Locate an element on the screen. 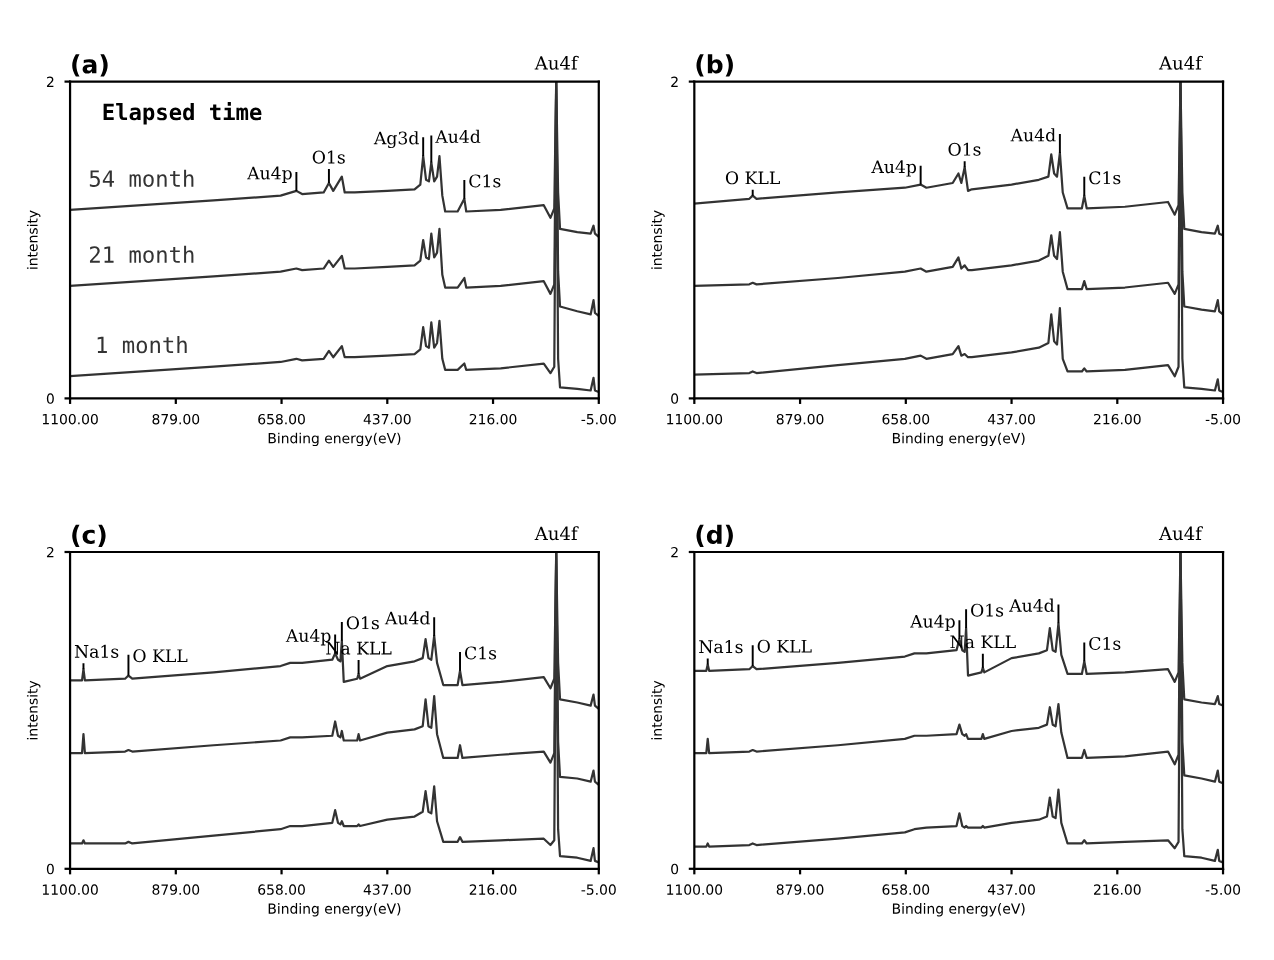 This screenshot has width=1274, height=960. annotation: Ag3d is located at coordinates (396, 140).